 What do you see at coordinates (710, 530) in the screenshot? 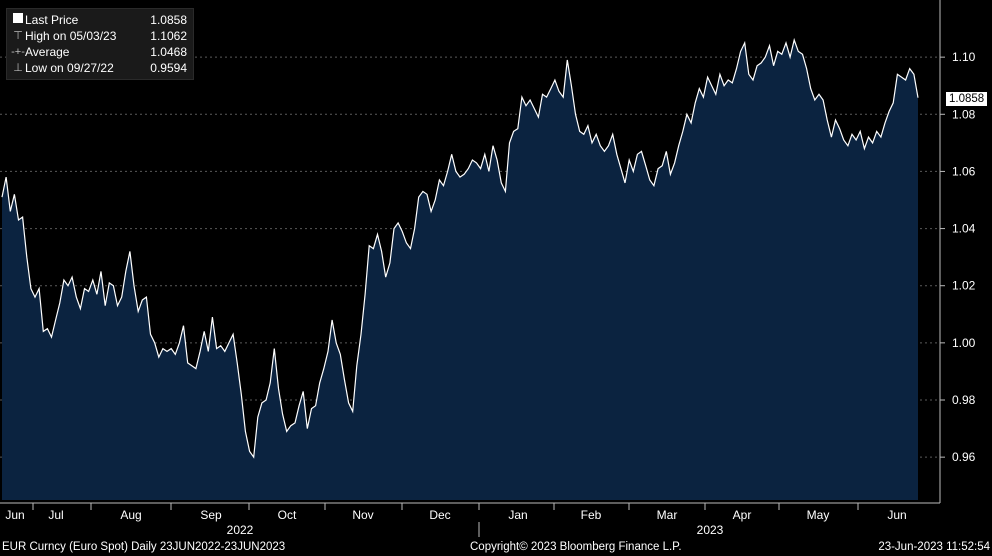
I see `year-label: 2023` at bounding box center [710, 530].